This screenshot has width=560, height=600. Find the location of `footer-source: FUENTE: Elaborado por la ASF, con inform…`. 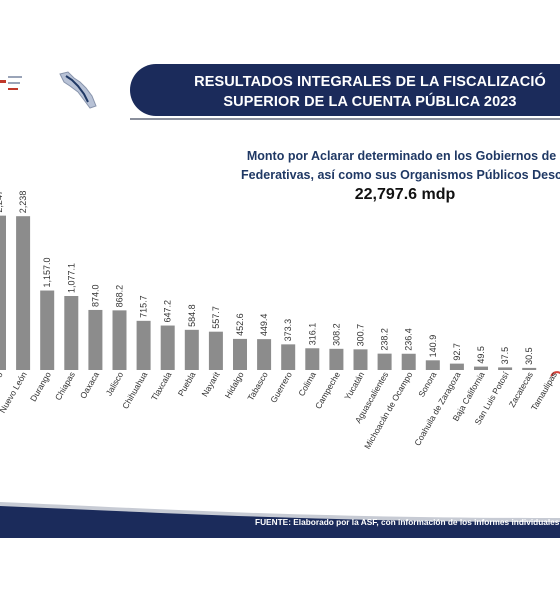

footer-source: FUENTE: Elaborado por la ASF, con inform… is located at coordinates (407, 522).